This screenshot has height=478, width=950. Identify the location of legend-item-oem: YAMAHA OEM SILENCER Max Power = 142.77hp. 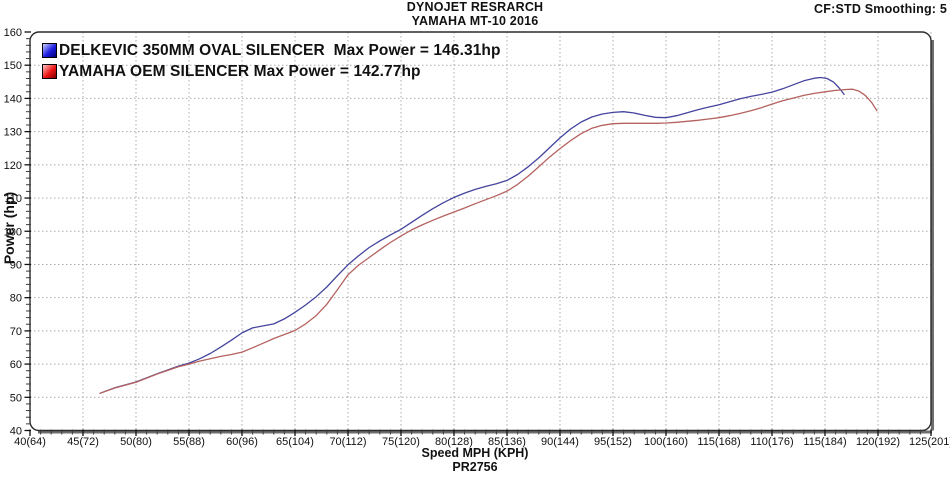
(271, 71).